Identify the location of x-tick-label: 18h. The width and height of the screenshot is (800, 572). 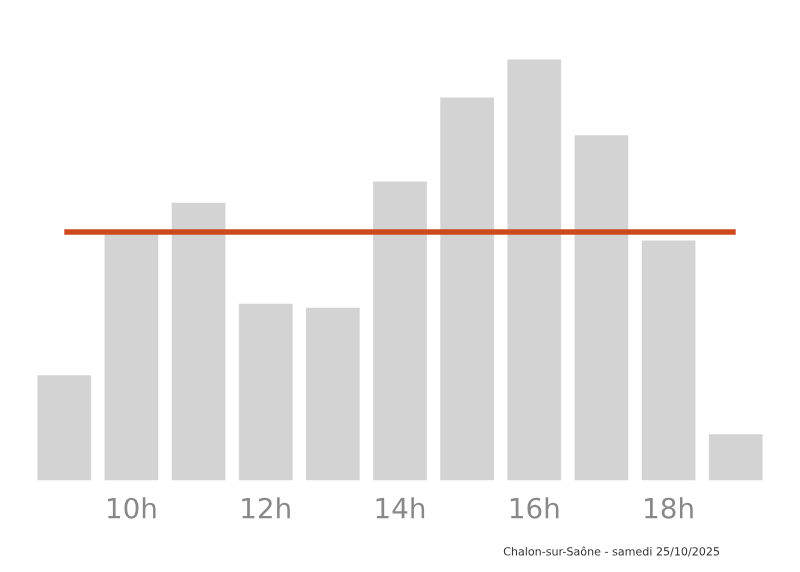
(669, 508).